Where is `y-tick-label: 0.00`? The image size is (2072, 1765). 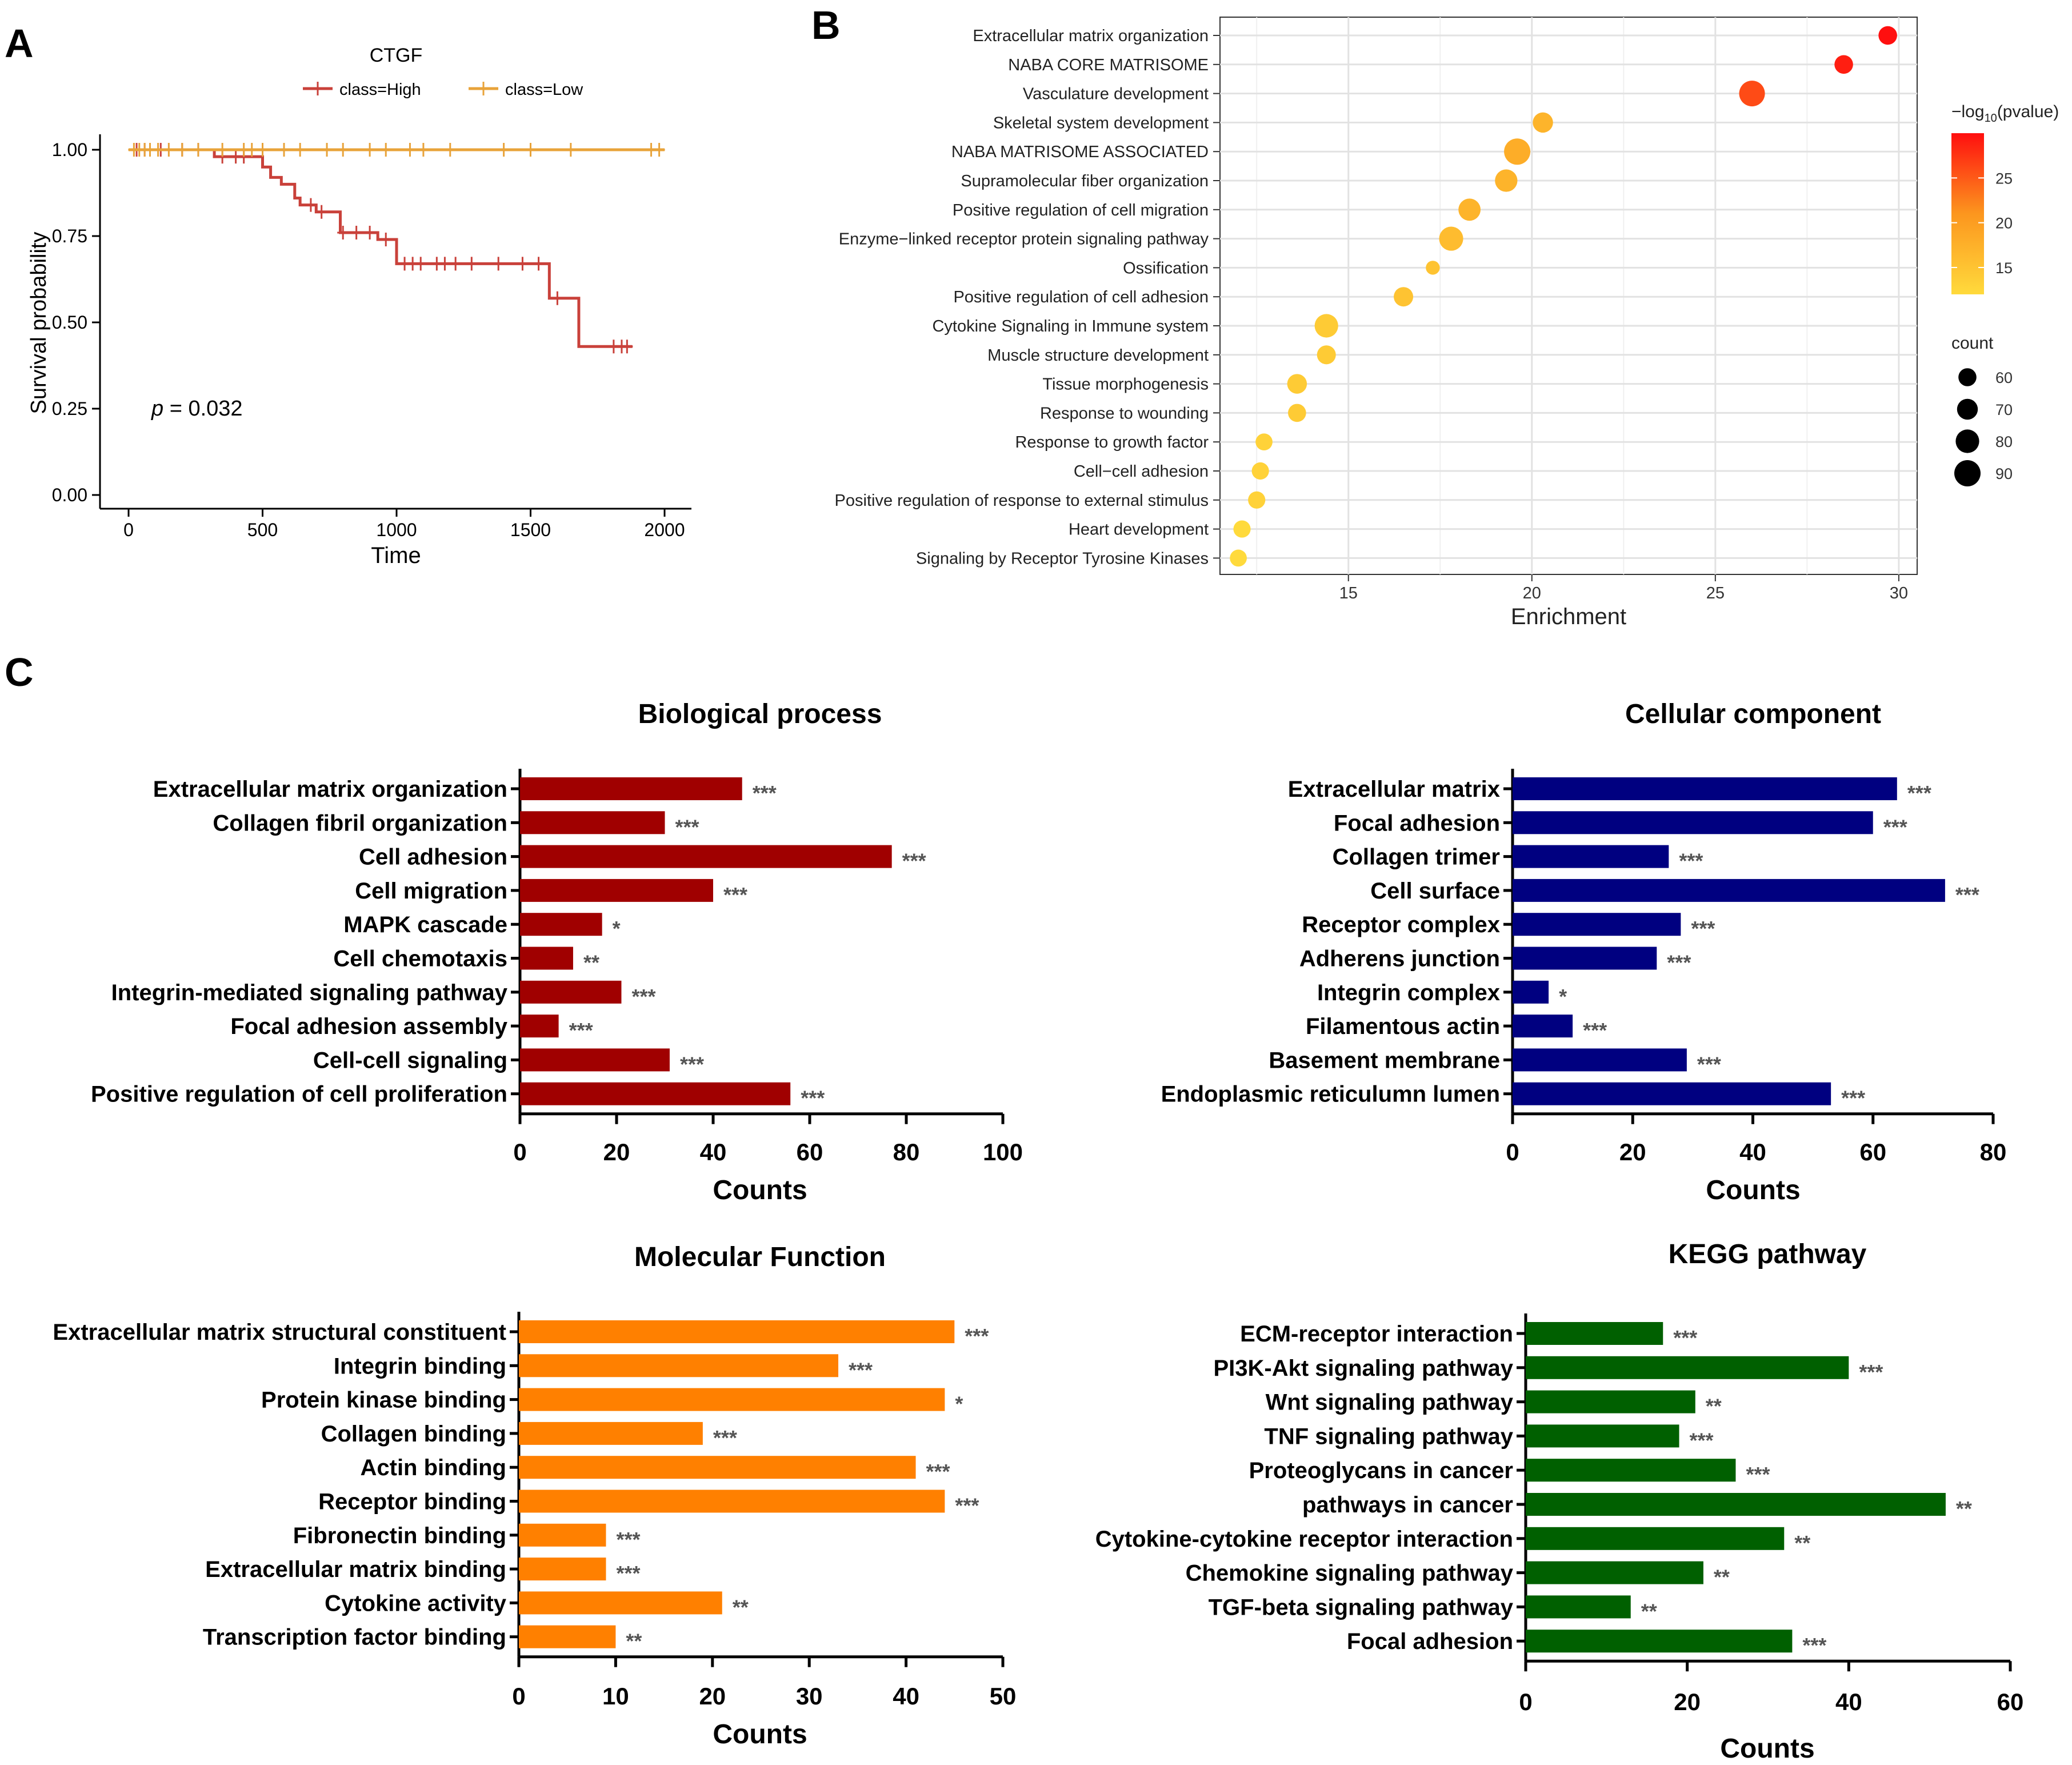 y-tick-label: 0.00 is located at coordinates (69, 495).